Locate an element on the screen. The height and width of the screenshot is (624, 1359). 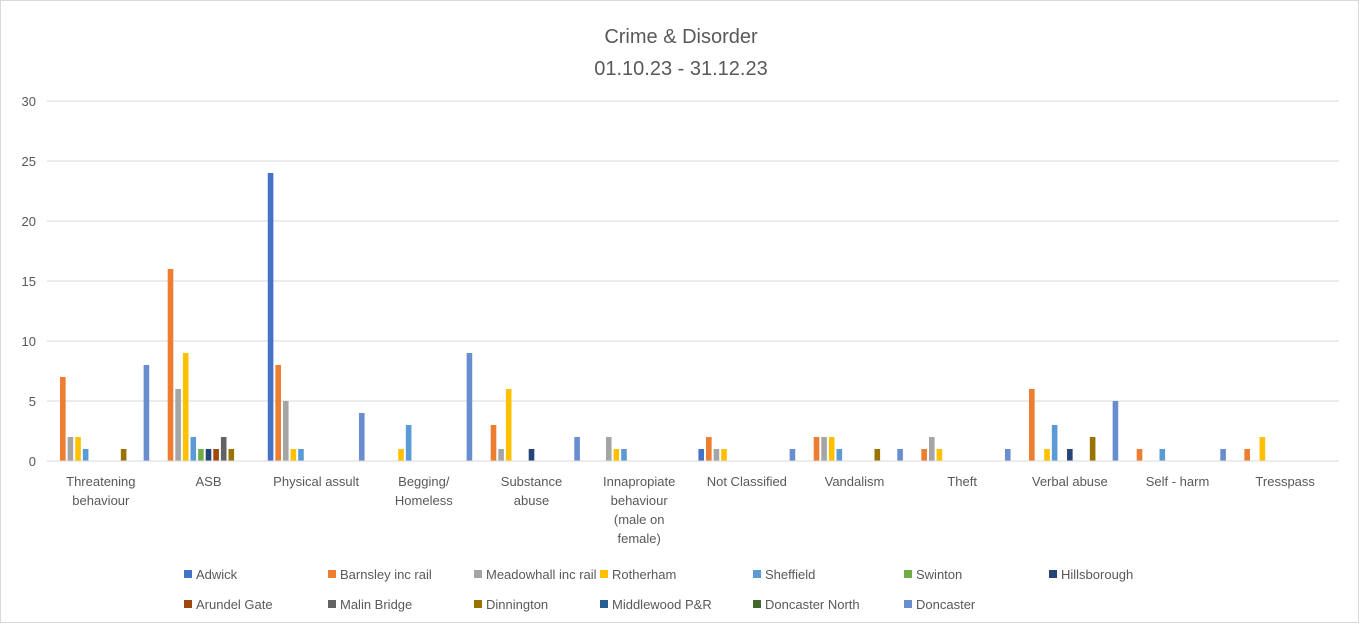
legend-label: Sheffield is located at coordinates (790, 574).